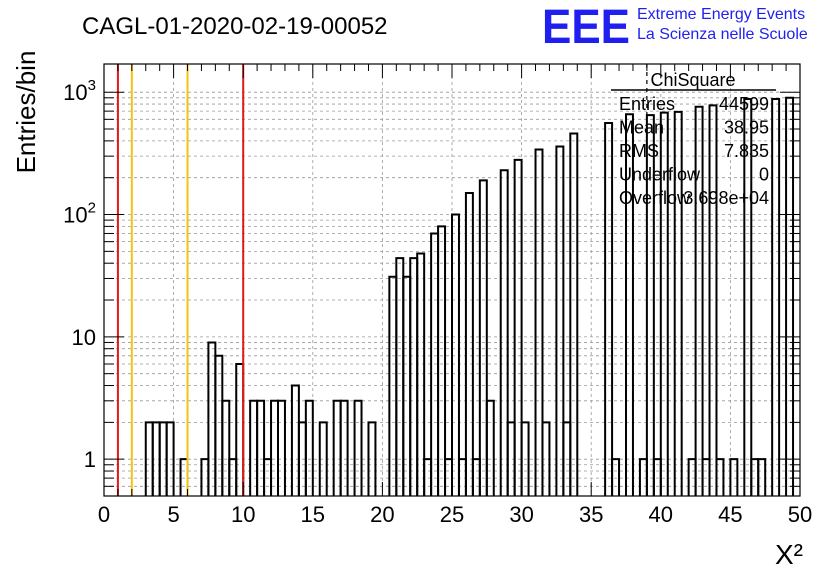 This screenshot has width=836, height=572. What do you see at coordinates (104, 514) in the screenshot?
I see `x-tick-label: 0` at bounding box center [104, 514].